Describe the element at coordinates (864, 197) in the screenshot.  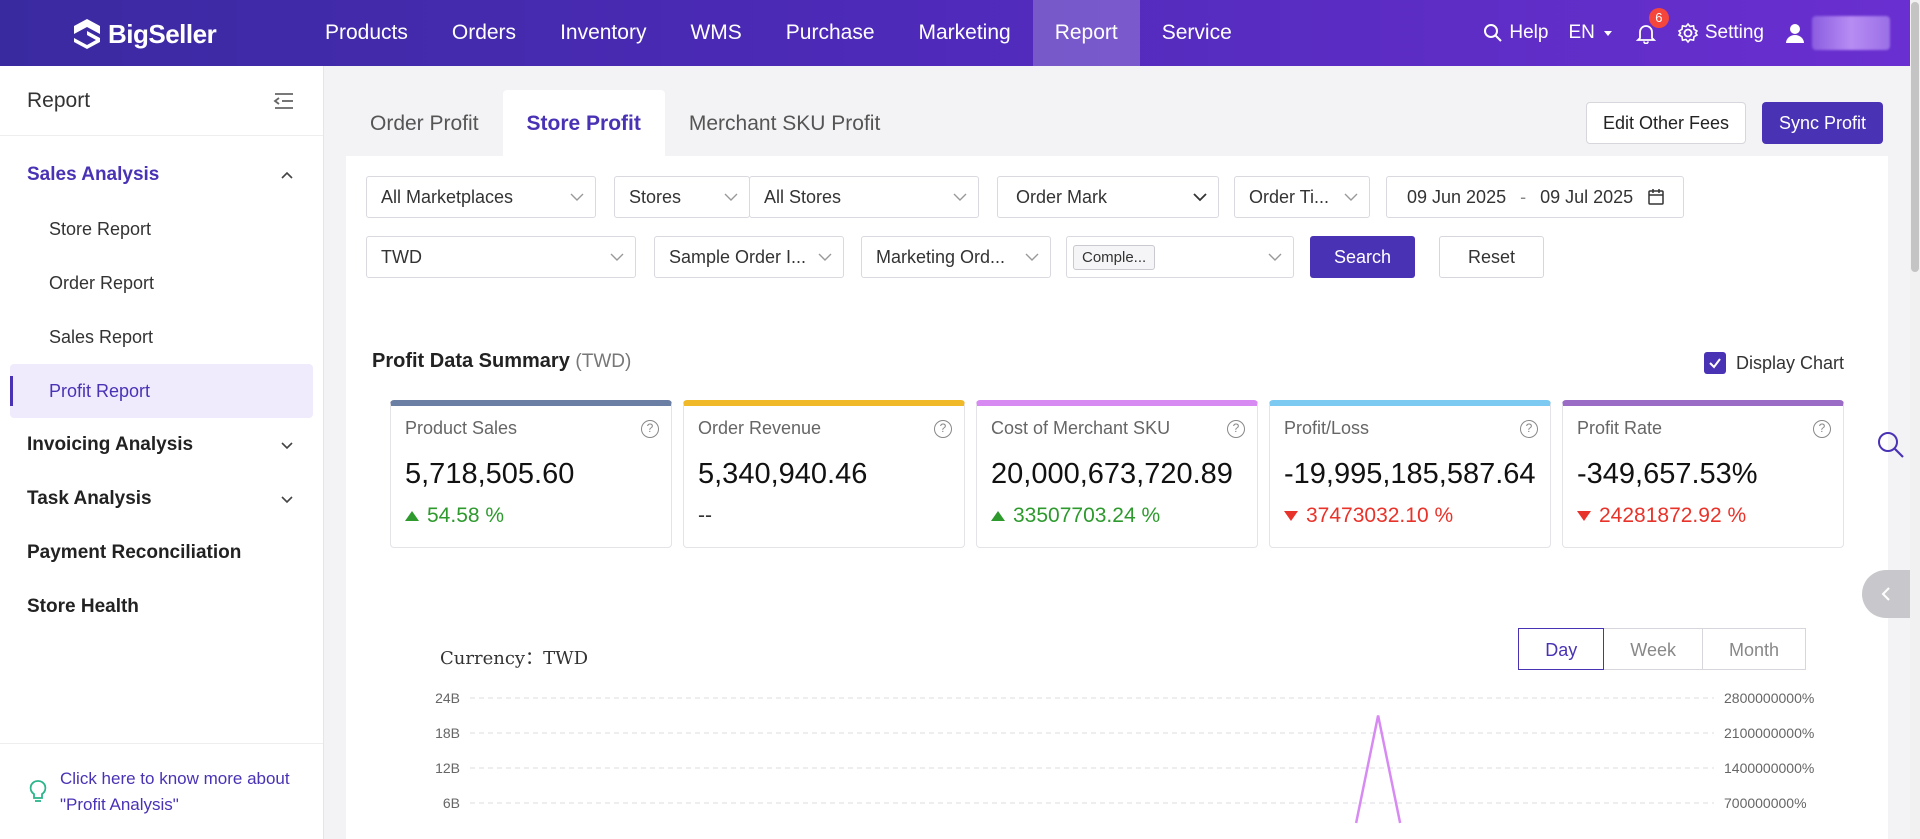
I see `stores-select: All Stores` at that location.